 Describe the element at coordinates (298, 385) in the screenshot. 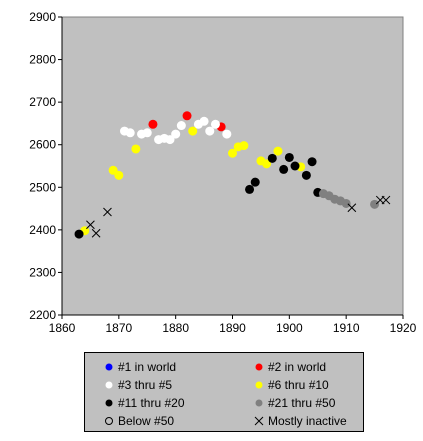

I see `legend-label: #6 thru #10` at that location.